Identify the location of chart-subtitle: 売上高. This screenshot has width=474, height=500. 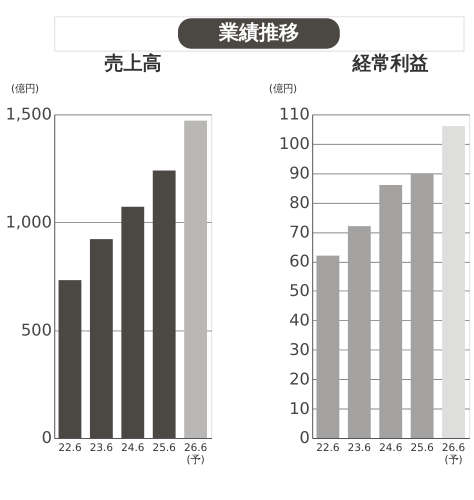
(133, 63).